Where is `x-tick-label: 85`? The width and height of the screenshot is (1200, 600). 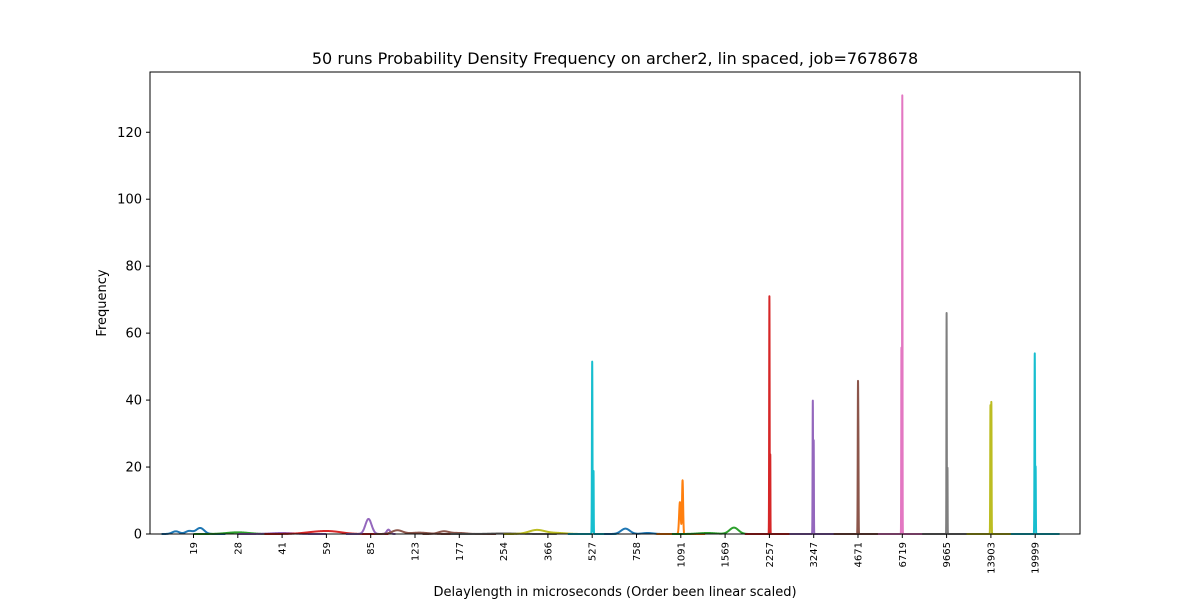
x-tick-label: 85 is located at coordinates (371, 548).